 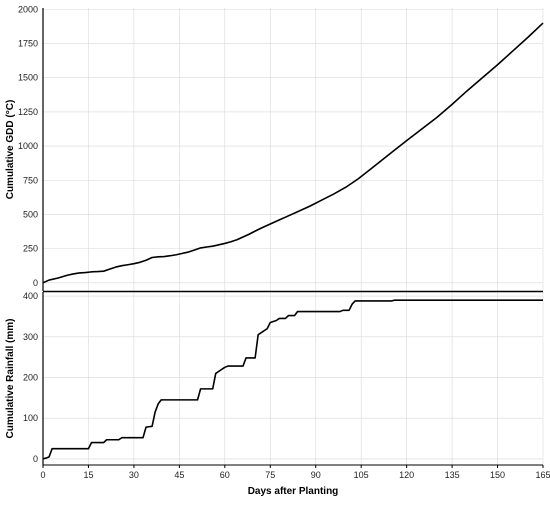 I want to click on x-tick-label: 60, so click(x=225, y=475).